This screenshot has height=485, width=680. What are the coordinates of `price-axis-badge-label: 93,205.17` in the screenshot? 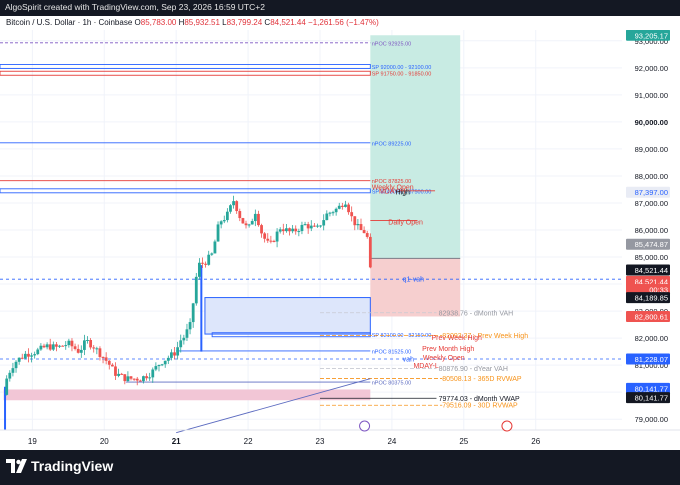 It's located at (651, 35).